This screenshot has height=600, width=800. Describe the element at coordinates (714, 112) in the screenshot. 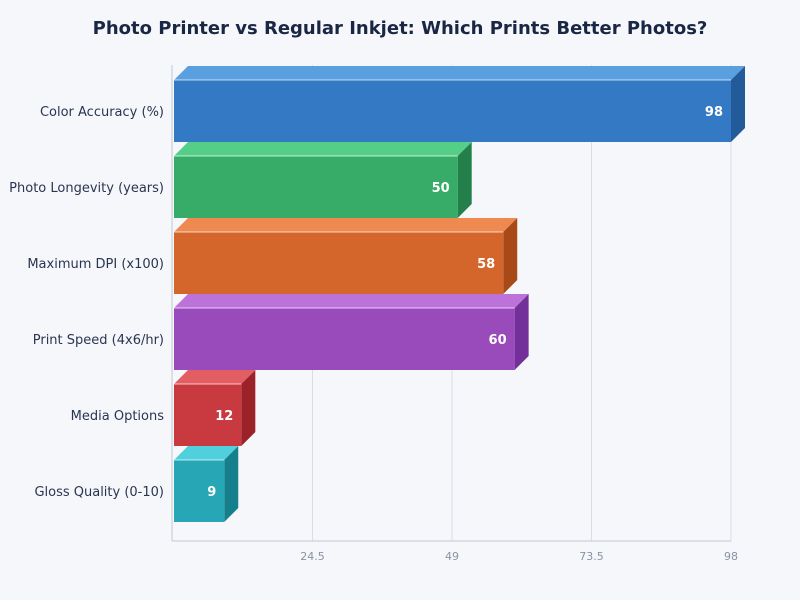

I see `data-label: 98` at that location.